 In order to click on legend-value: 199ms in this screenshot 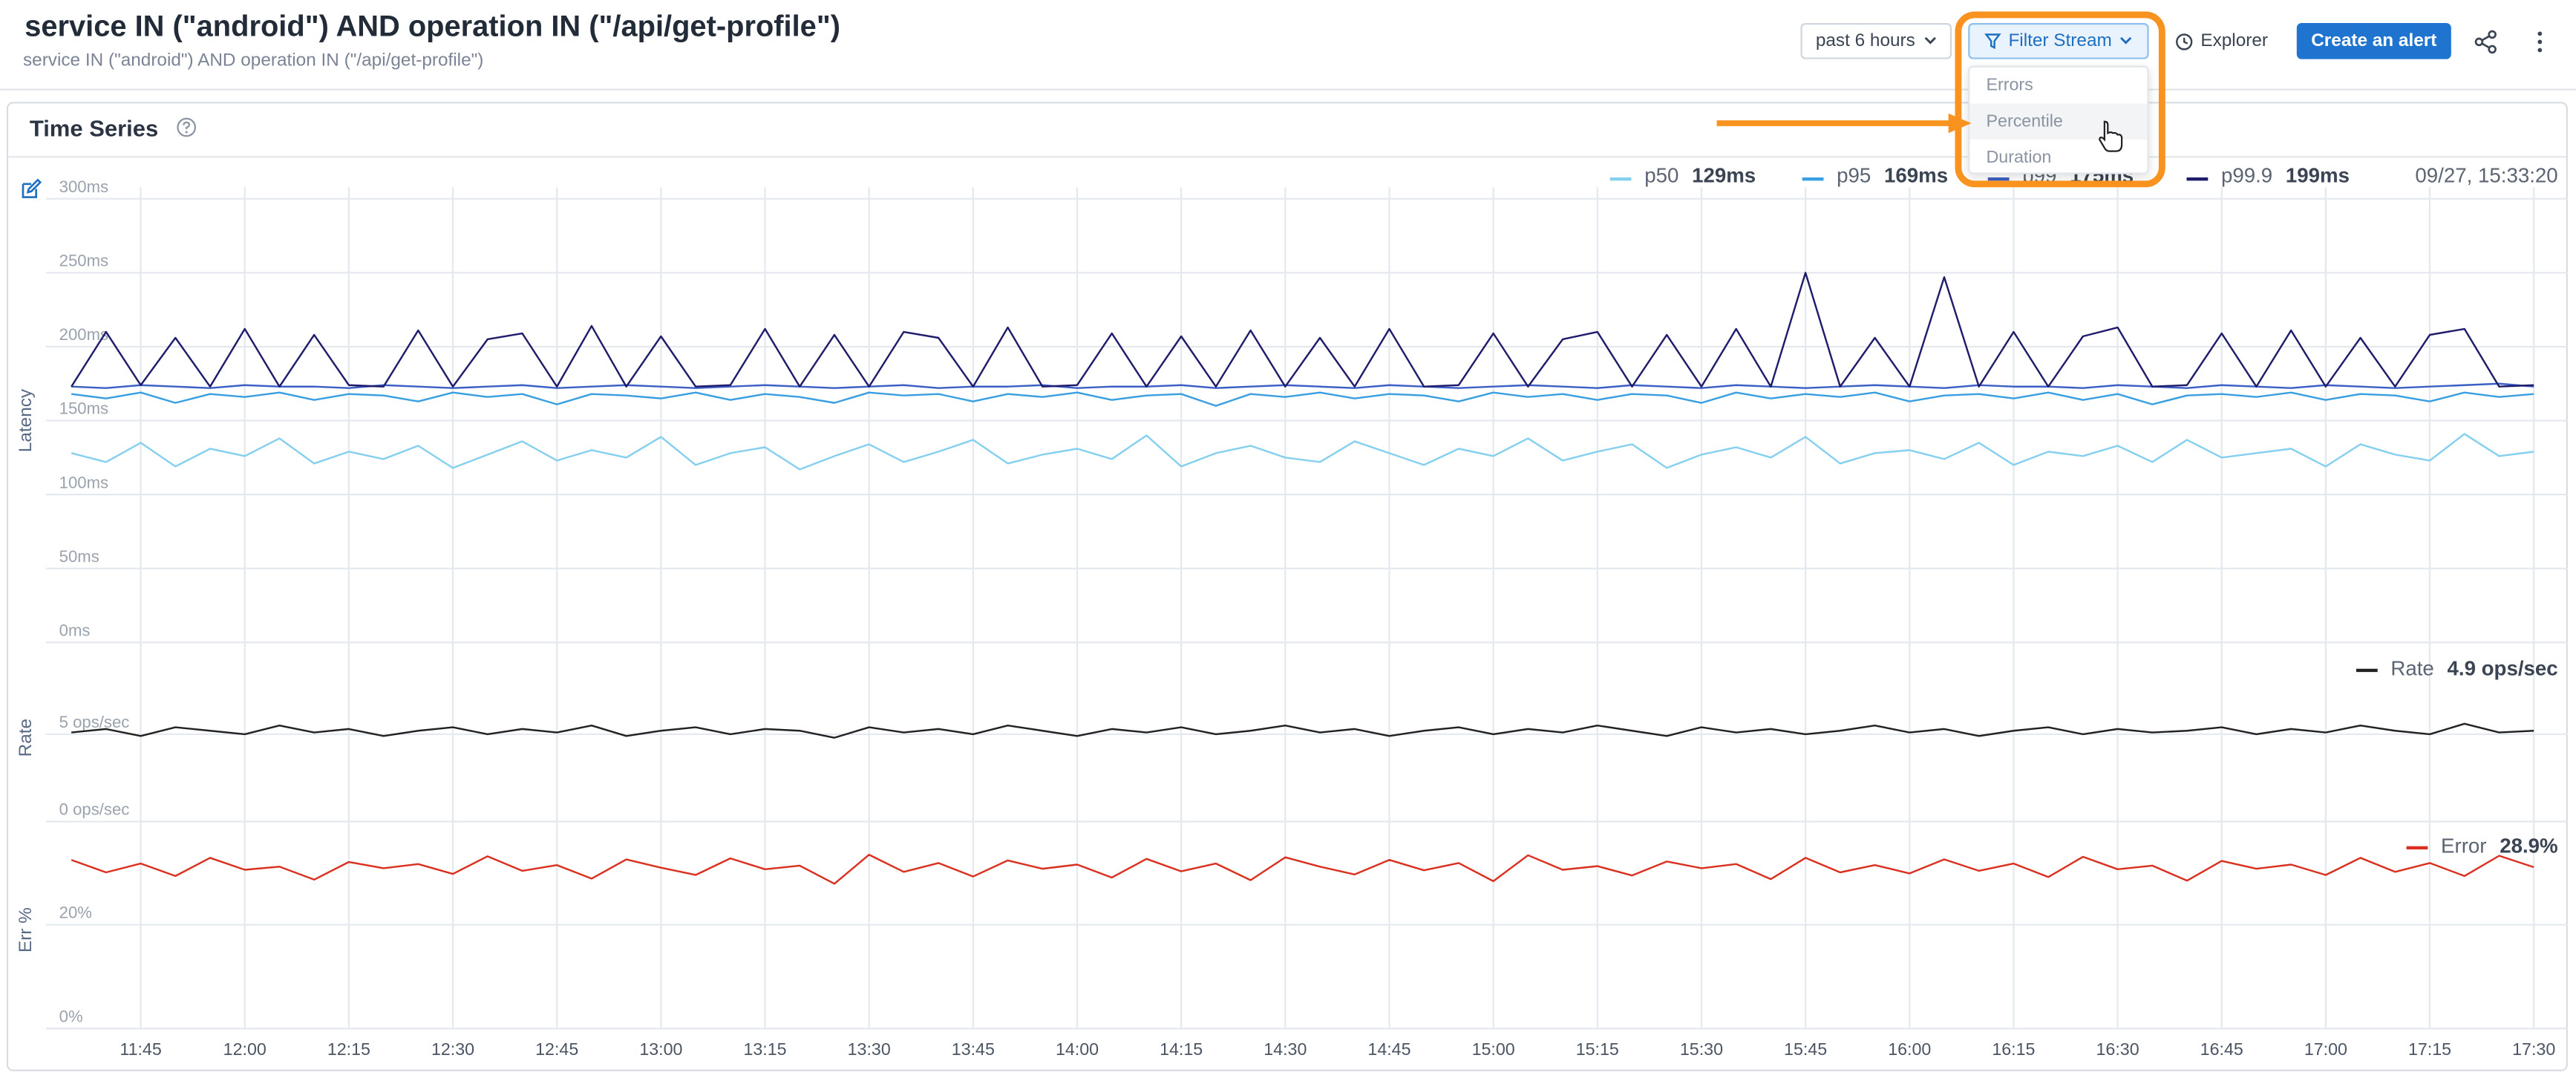, I will do `click(2318, 176)`.